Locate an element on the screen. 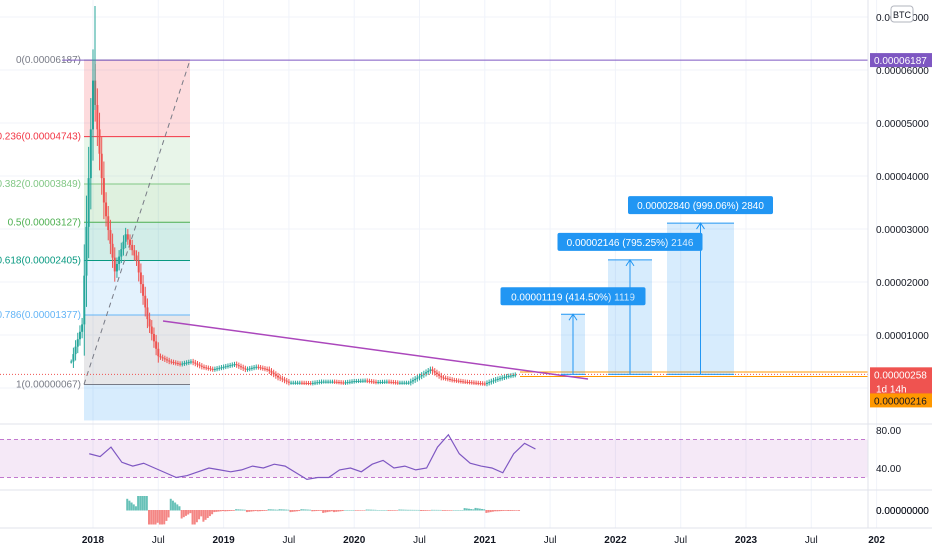 The width and height of the screenshot is (932, 550). fib-level-label: 0.786(0.00001377) is located at coordinates (40, 315).